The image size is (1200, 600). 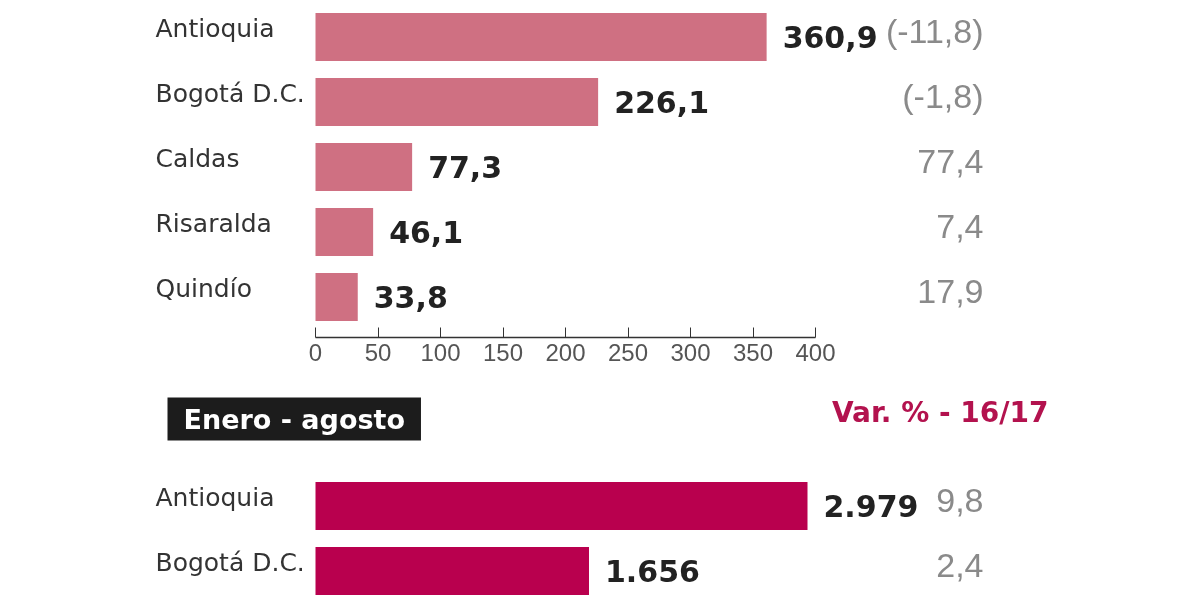 I want to click on data-label: 46,1, so click(x=426, y=232).